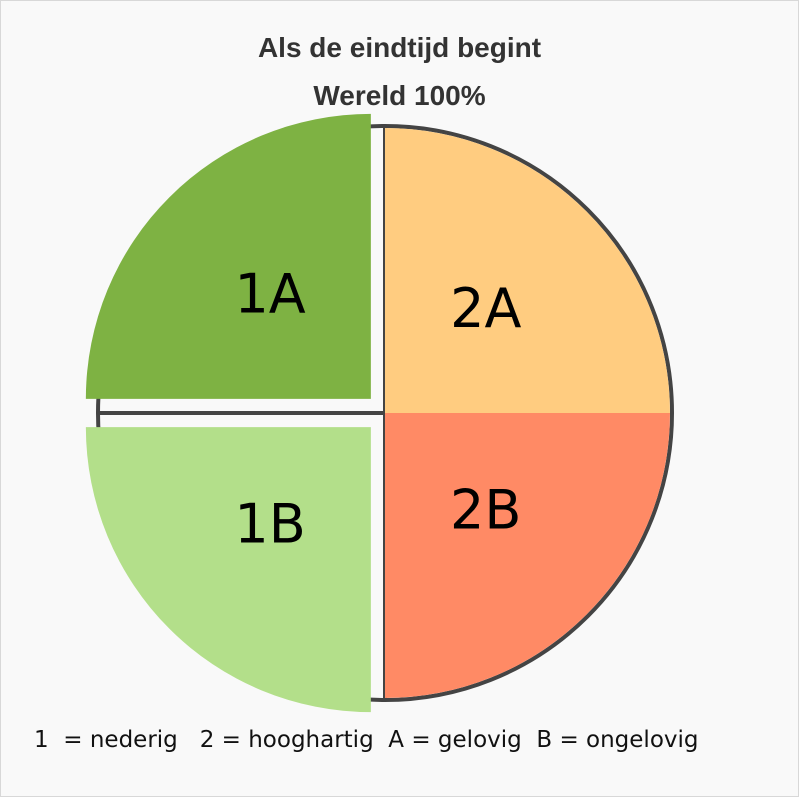  I want to click on chart-subtitle: Wereld 100%, so click(399, 95).